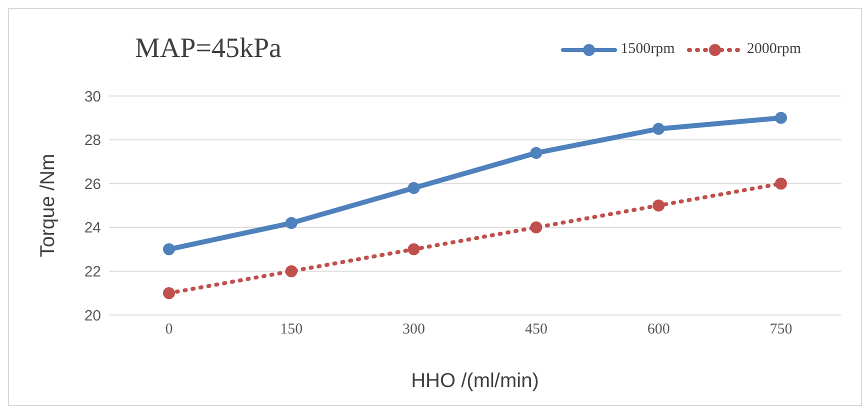  I want to click on y-tick-label: 22, so click(92, 272).